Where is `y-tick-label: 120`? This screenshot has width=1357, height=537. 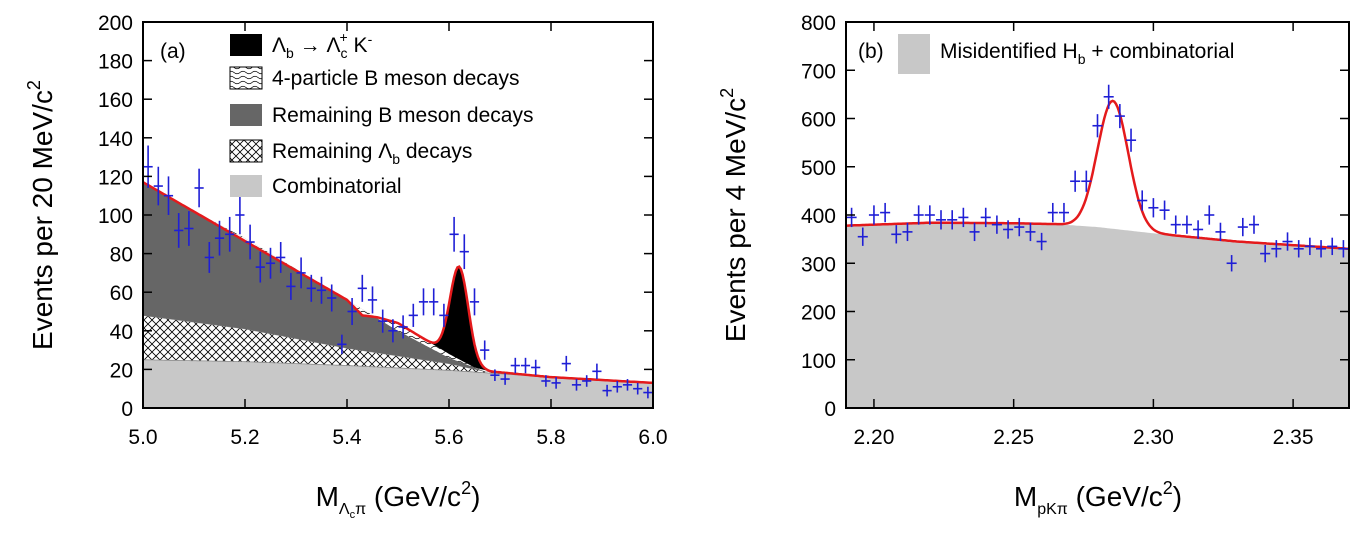
y-tick-label: 120 is located at coordinates (115, 177).